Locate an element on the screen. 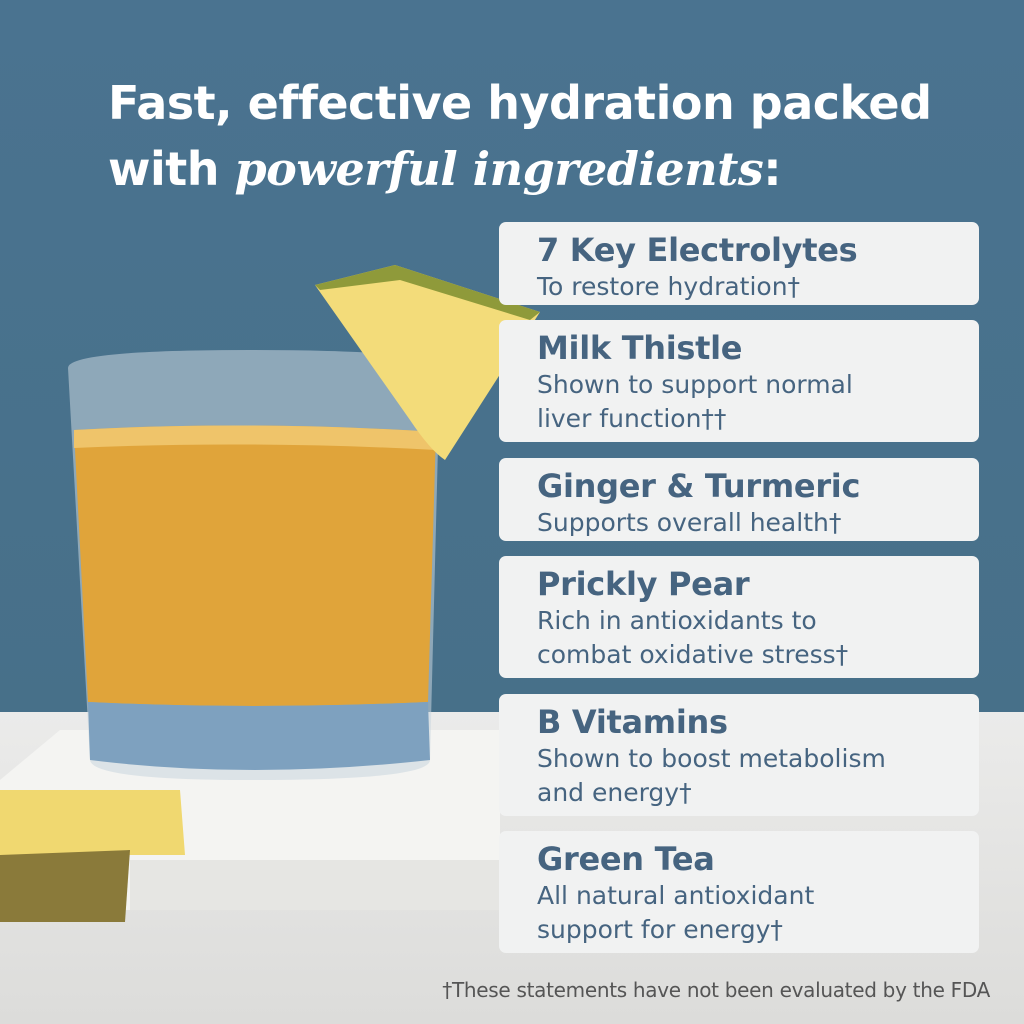 This screenshot has height=1024, width=1024. ingredient-title: Ginger & Turmeric is located at coordinates (699, 486).